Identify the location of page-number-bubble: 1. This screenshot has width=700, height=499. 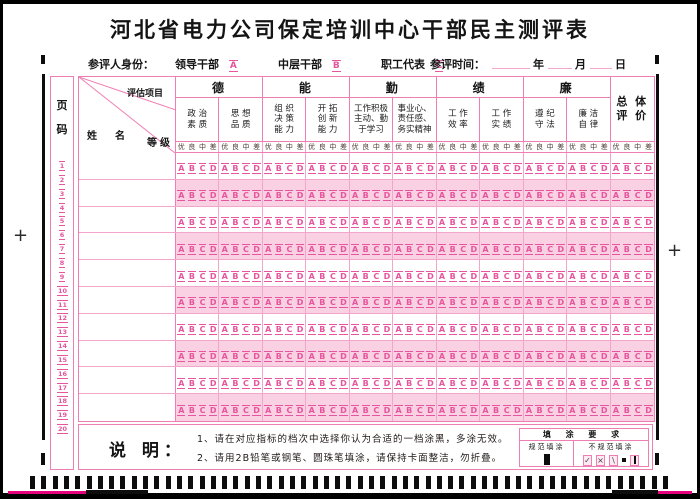
(62, 166).